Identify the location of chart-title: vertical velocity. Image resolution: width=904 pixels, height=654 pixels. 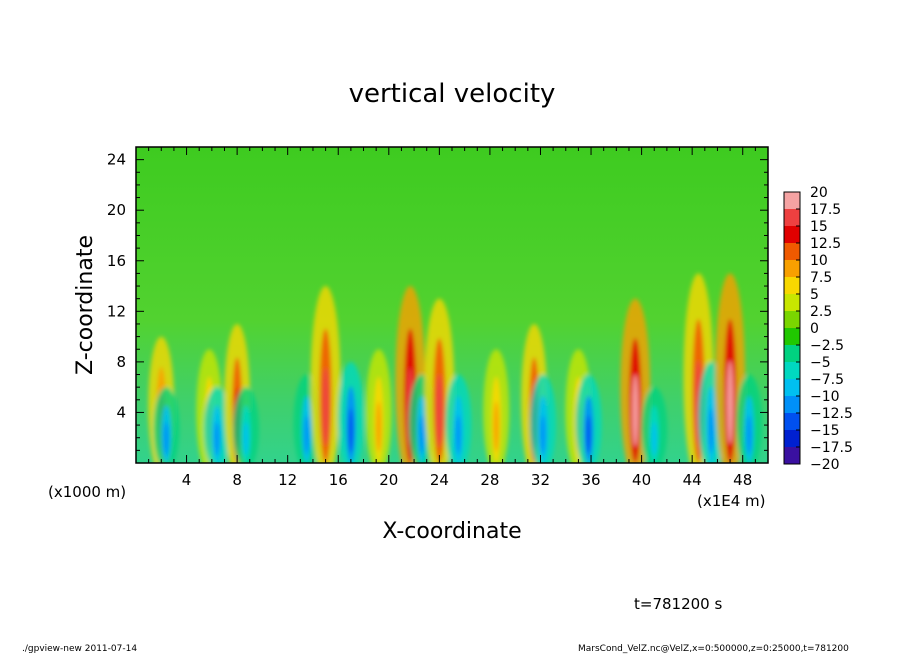
(452, 94).